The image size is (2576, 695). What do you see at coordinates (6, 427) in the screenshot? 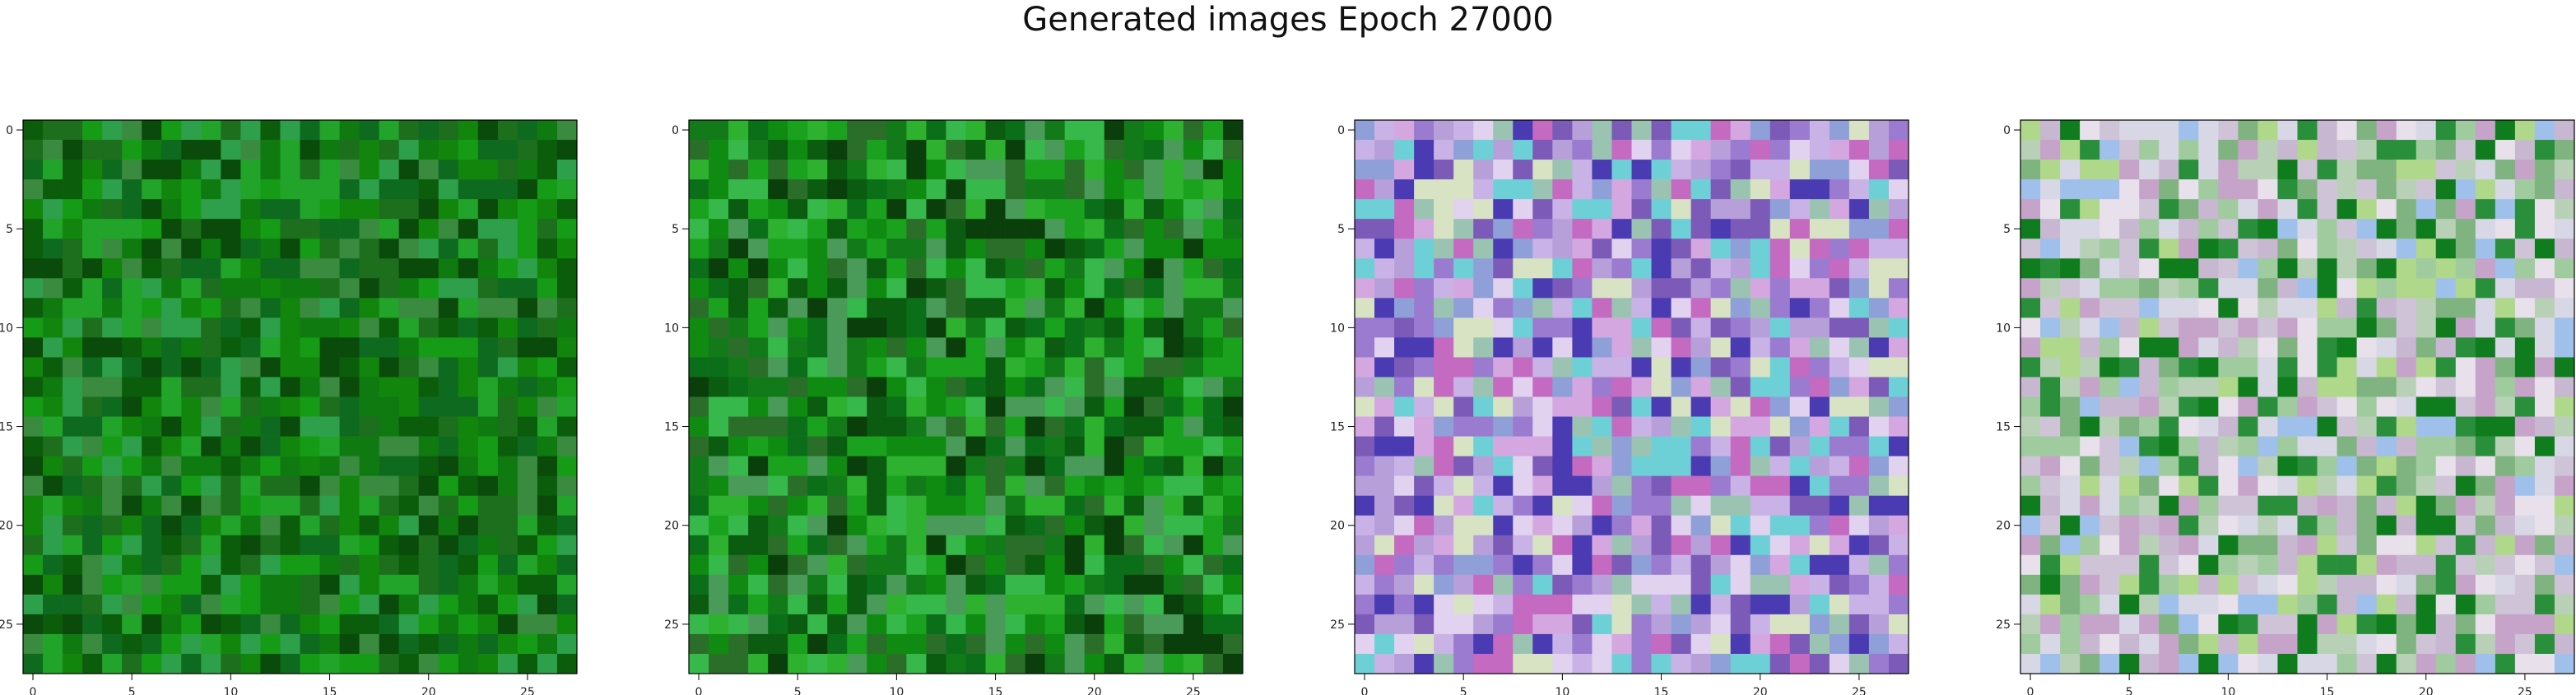
I see `y-tick-label: 15` at bounding box center [6, 427].